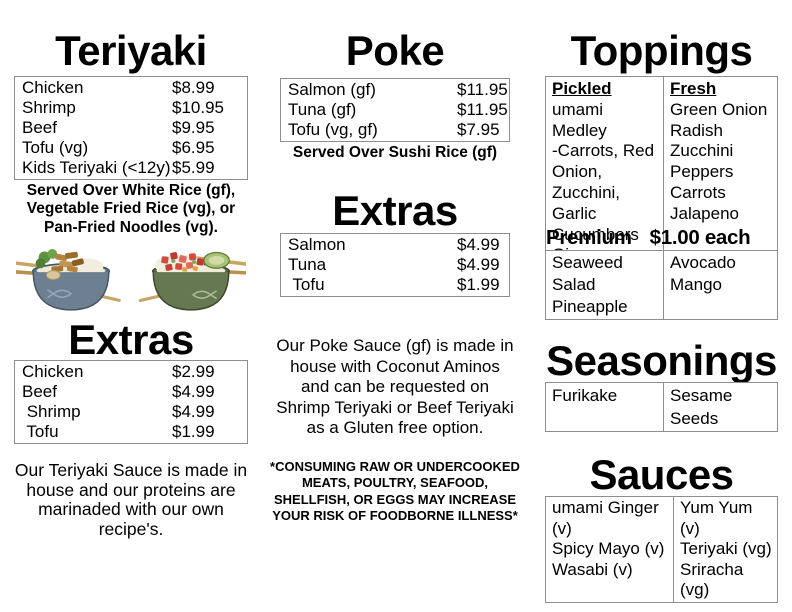 The height and width of the screenshot is (612, 792). I want to click on topping-item: Onion, Zucchini,, so click(586, 182).